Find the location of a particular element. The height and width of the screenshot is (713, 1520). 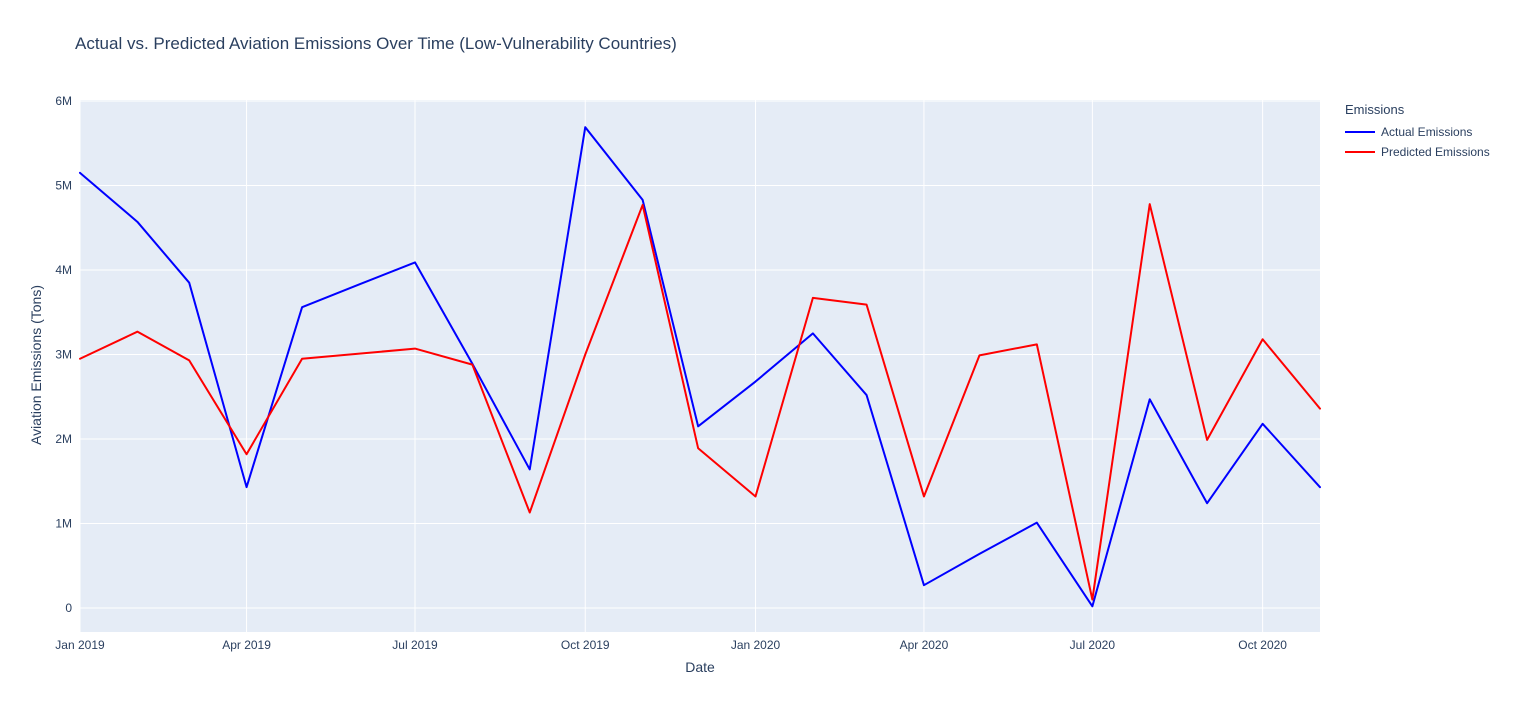

legend-item-label: Actual Emissions is located at coordinates (1427, 132).